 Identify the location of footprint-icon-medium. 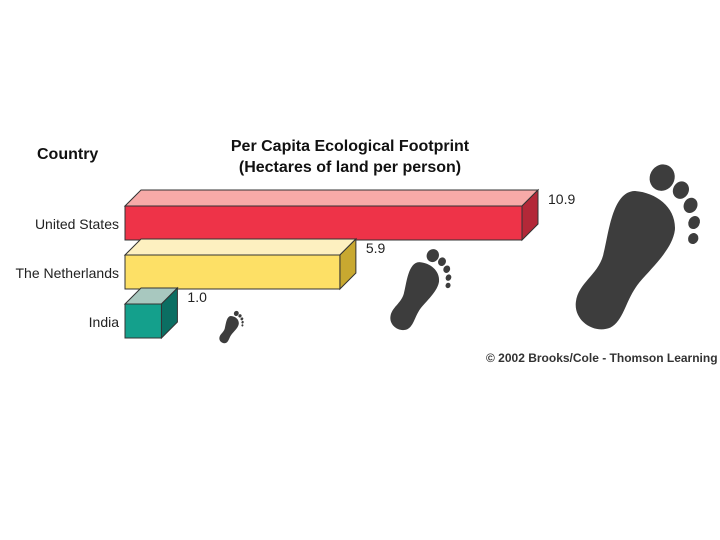
(421, 290).